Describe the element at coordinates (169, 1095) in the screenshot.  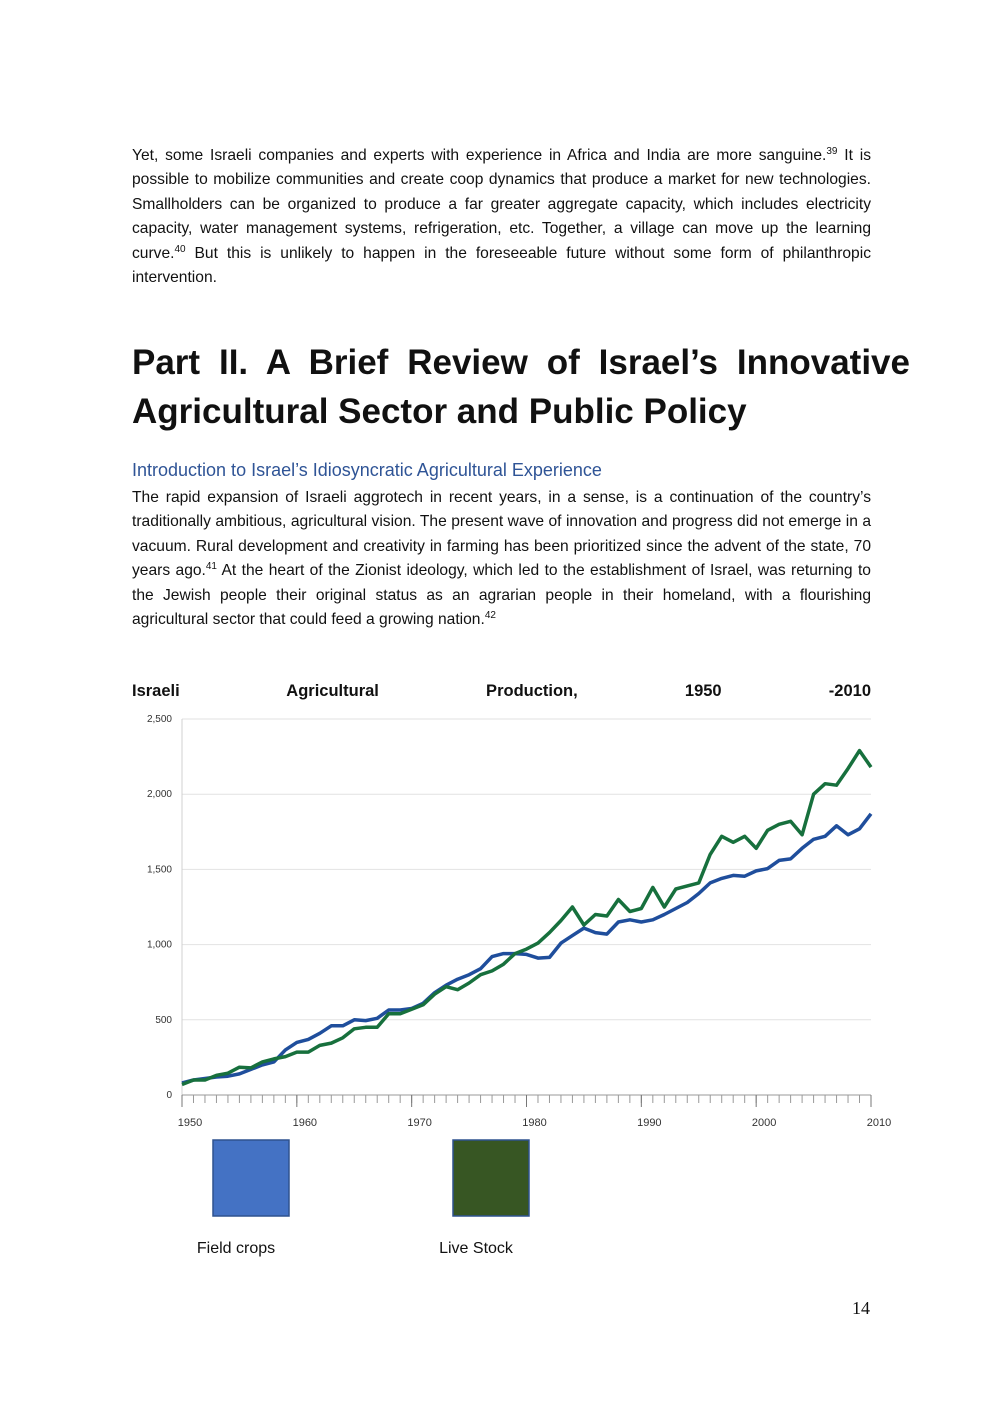
I see `y-tick-label: 0` at that location.